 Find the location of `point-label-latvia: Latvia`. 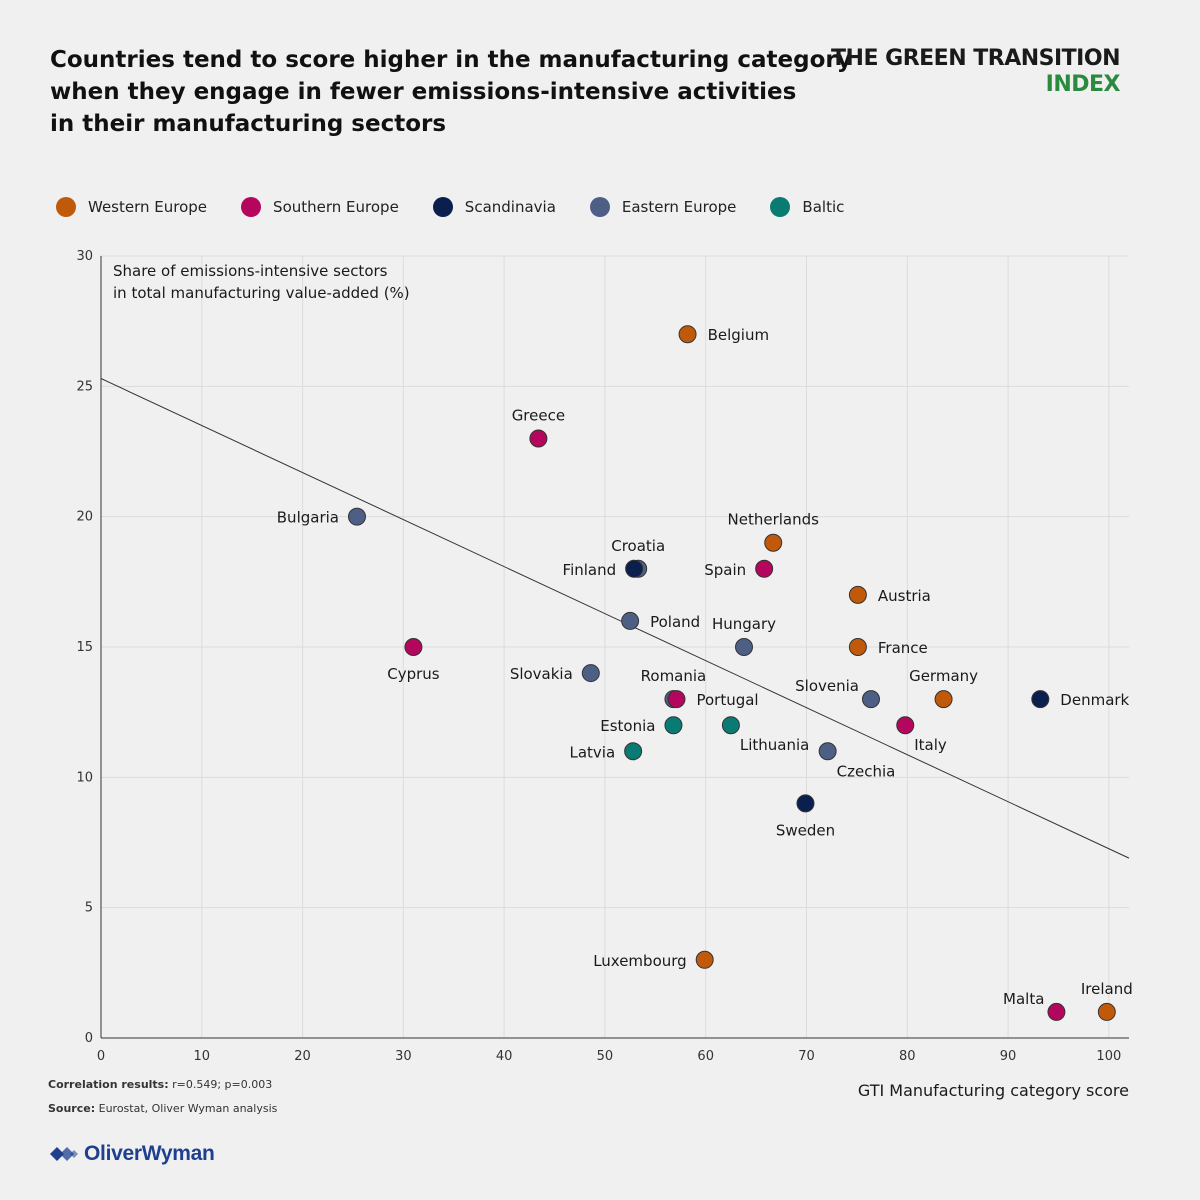

point-label-latvia: Latvia is located at coordinates (592, 752).